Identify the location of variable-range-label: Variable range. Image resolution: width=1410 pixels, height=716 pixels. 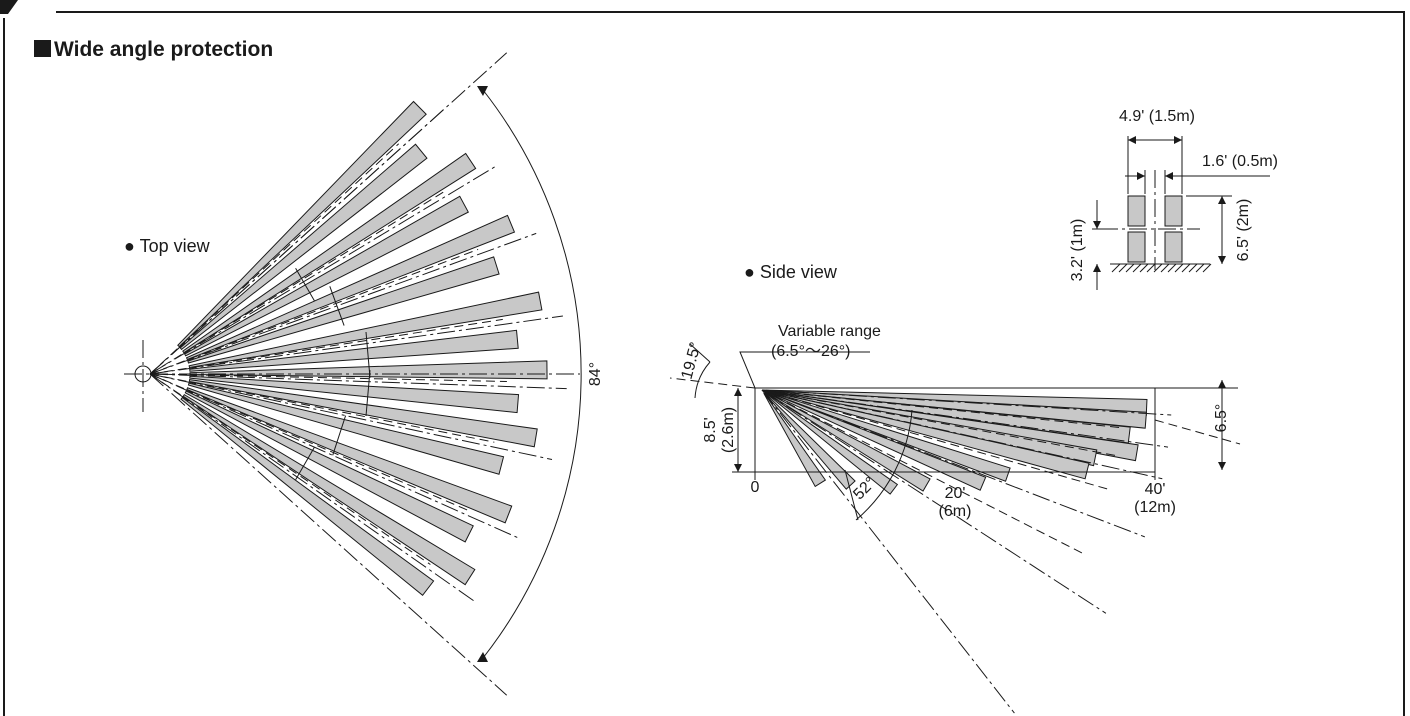
(829, 331).